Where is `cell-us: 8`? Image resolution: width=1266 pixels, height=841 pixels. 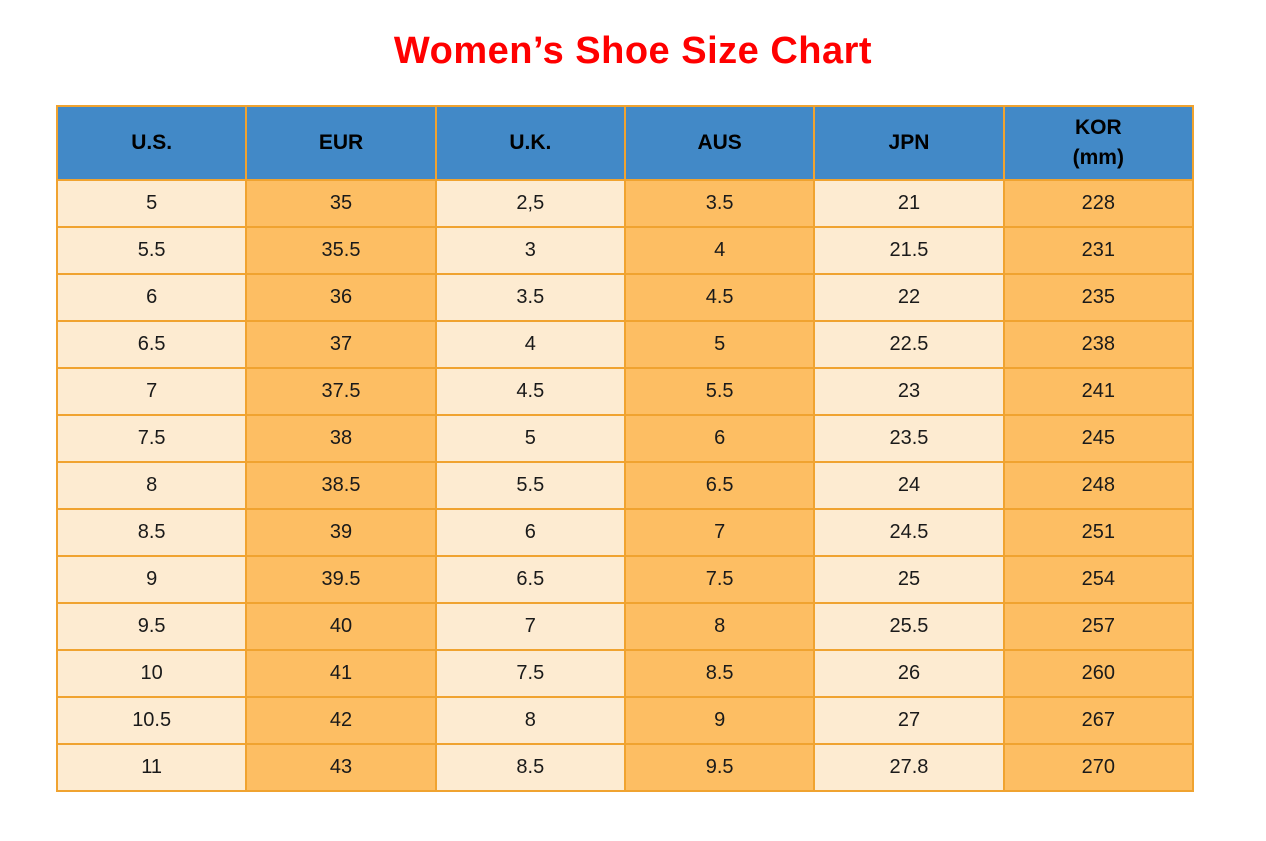 cell-us: 8 is located at coordinates (151, 485).